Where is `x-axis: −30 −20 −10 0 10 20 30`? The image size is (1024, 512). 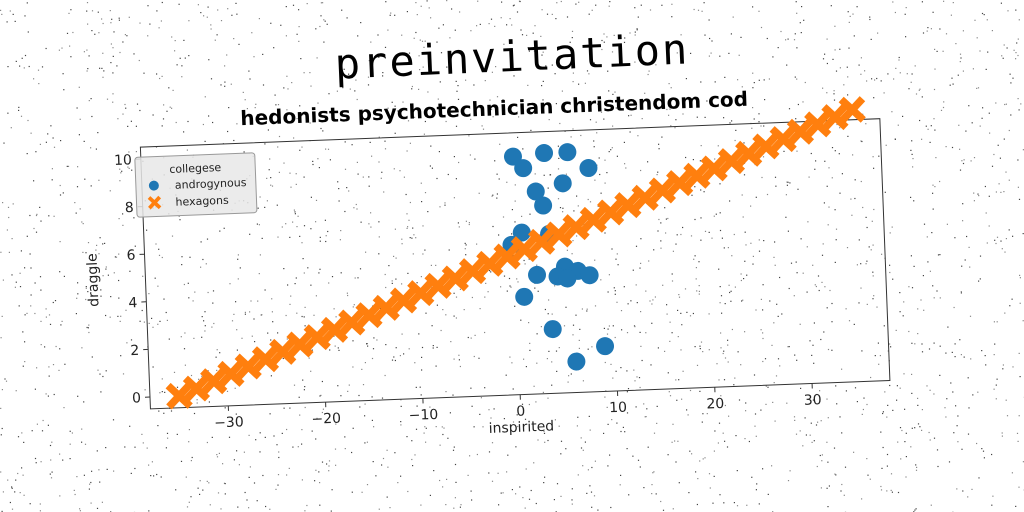
x-axis: −30 −20 −10 0 10 20 30 is located at coordinates (518, 407).